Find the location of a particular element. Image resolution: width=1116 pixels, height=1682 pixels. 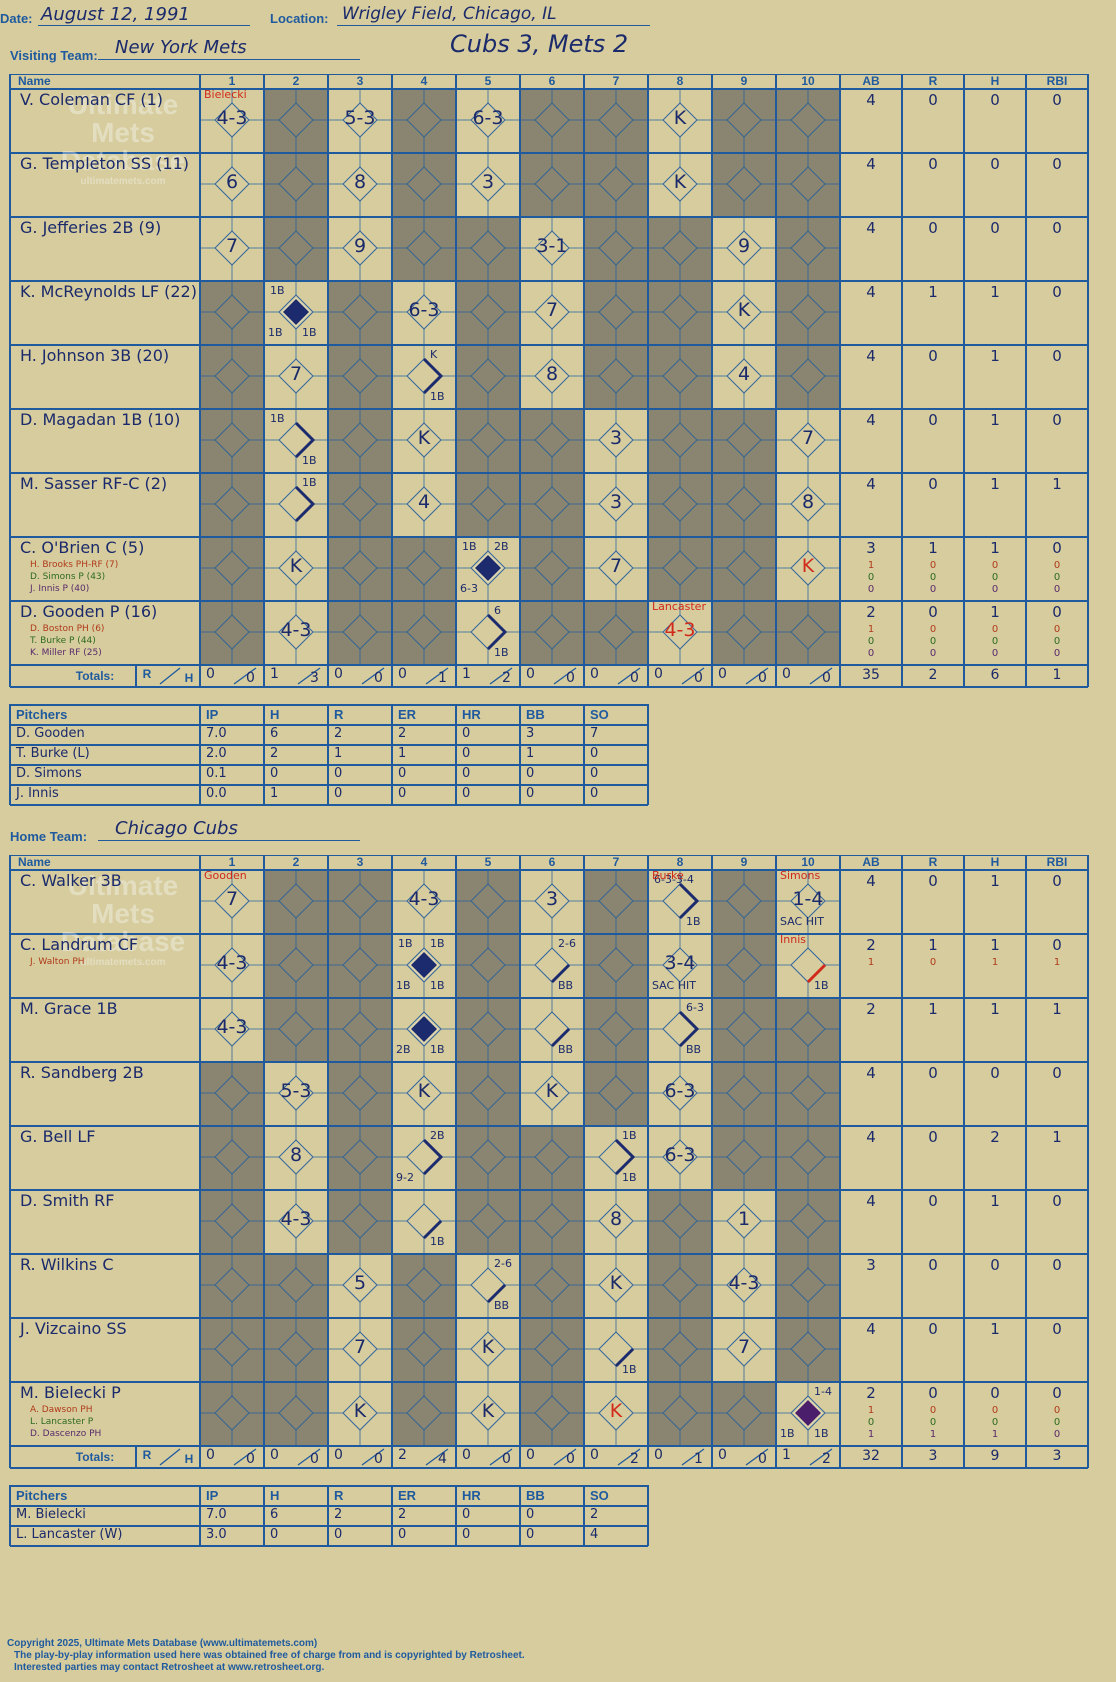

visitors-cell-r7-i5 is located at coordinates (488, 505).